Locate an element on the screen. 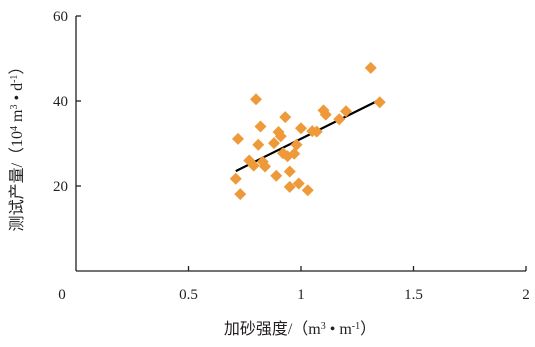  label-segment: • d is located at coordinates (17, 94).